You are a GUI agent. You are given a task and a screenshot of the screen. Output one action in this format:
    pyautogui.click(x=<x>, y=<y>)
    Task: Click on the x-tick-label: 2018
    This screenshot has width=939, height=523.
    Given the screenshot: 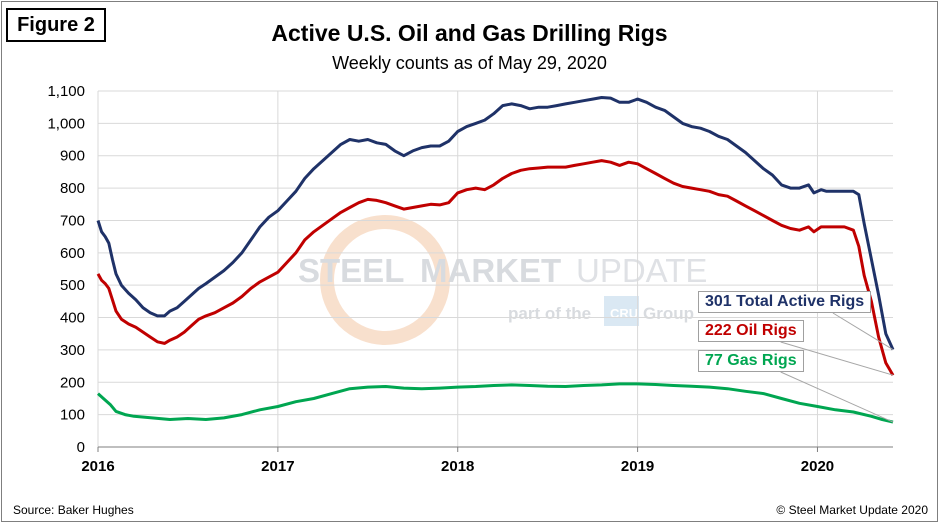 What is the action you would take?
    pyautogui.click(x=457, y=466)
    